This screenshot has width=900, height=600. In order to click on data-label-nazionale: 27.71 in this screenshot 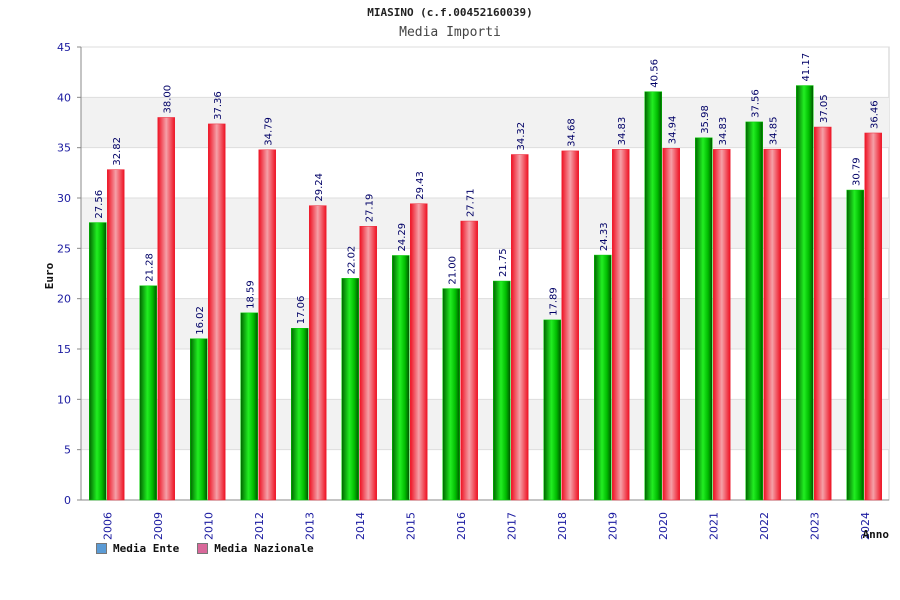, I will do `click(470, 202)`.